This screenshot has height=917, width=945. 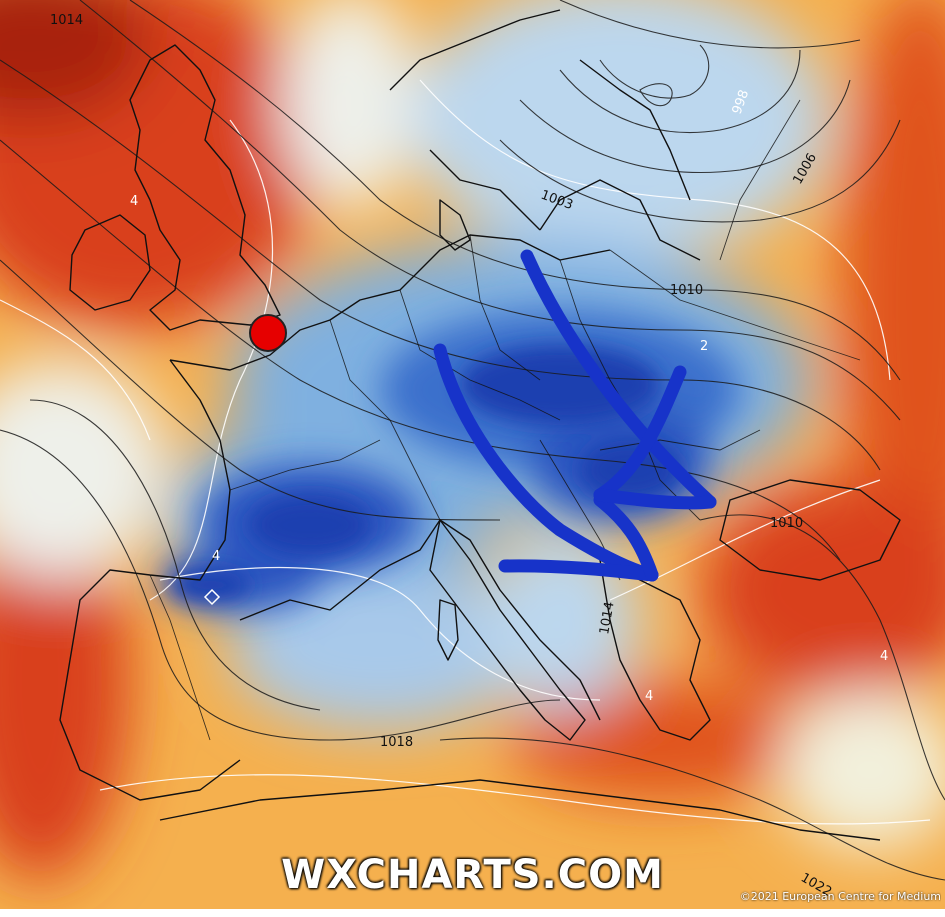 What do you see at coordinates (640, 433) in the screenshot?
I see `arrow-line-right` at bounding box center [640, 433].